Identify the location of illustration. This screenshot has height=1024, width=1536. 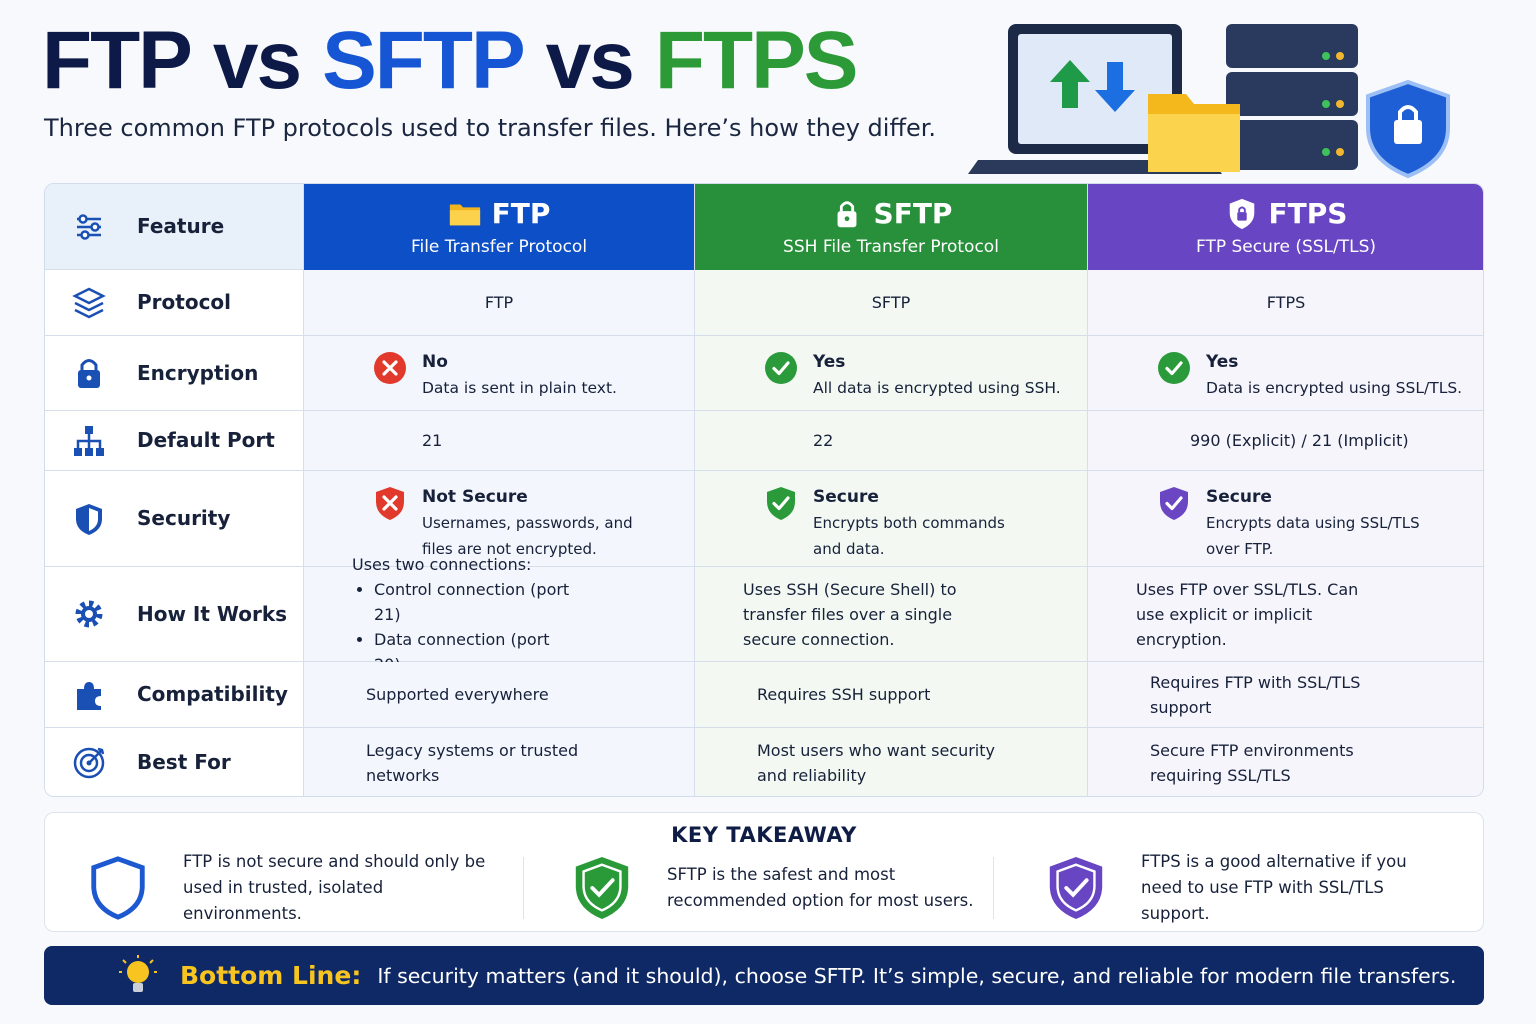
(1209, 101).